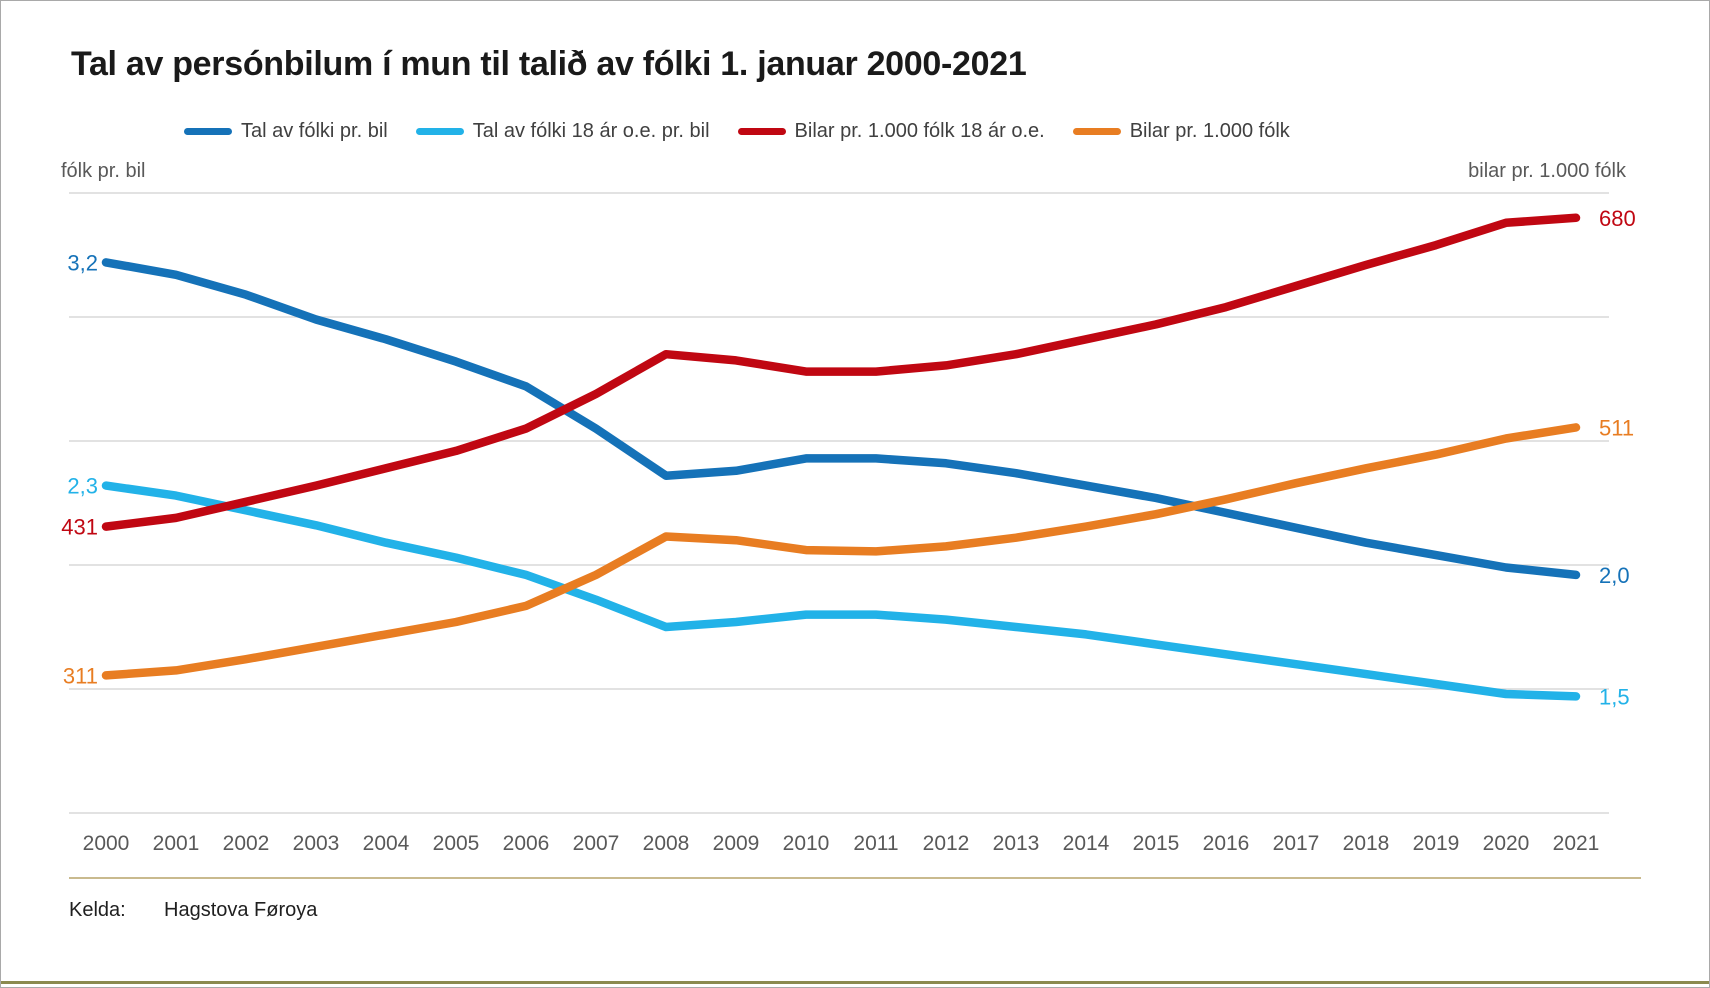  I want to click on x-axis-label: 2012, so click(946, 843).